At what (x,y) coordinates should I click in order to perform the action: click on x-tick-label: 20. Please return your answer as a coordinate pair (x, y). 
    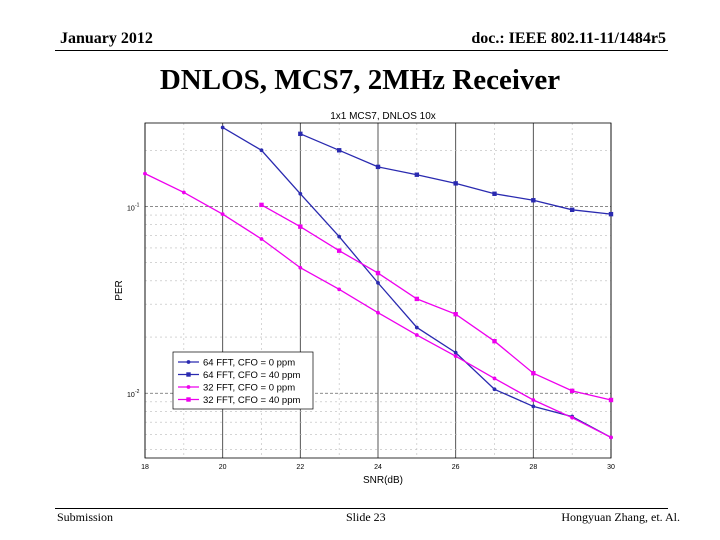
    Looking at the image, I should click on (223, 467).